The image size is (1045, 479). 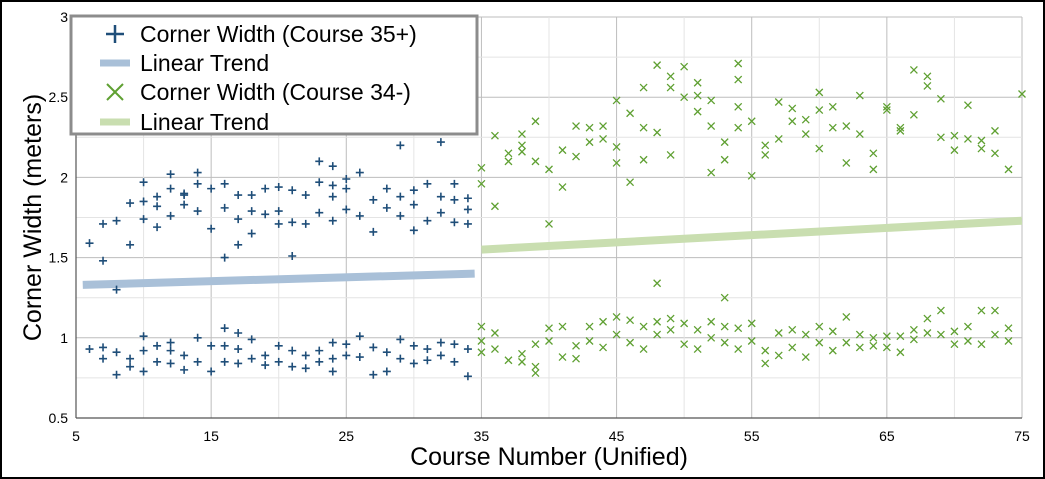 What do you see at coordinates (204, 122) in the screenshot?
I see `legend-label: Linear Trend` at bounding box center [204, 122].